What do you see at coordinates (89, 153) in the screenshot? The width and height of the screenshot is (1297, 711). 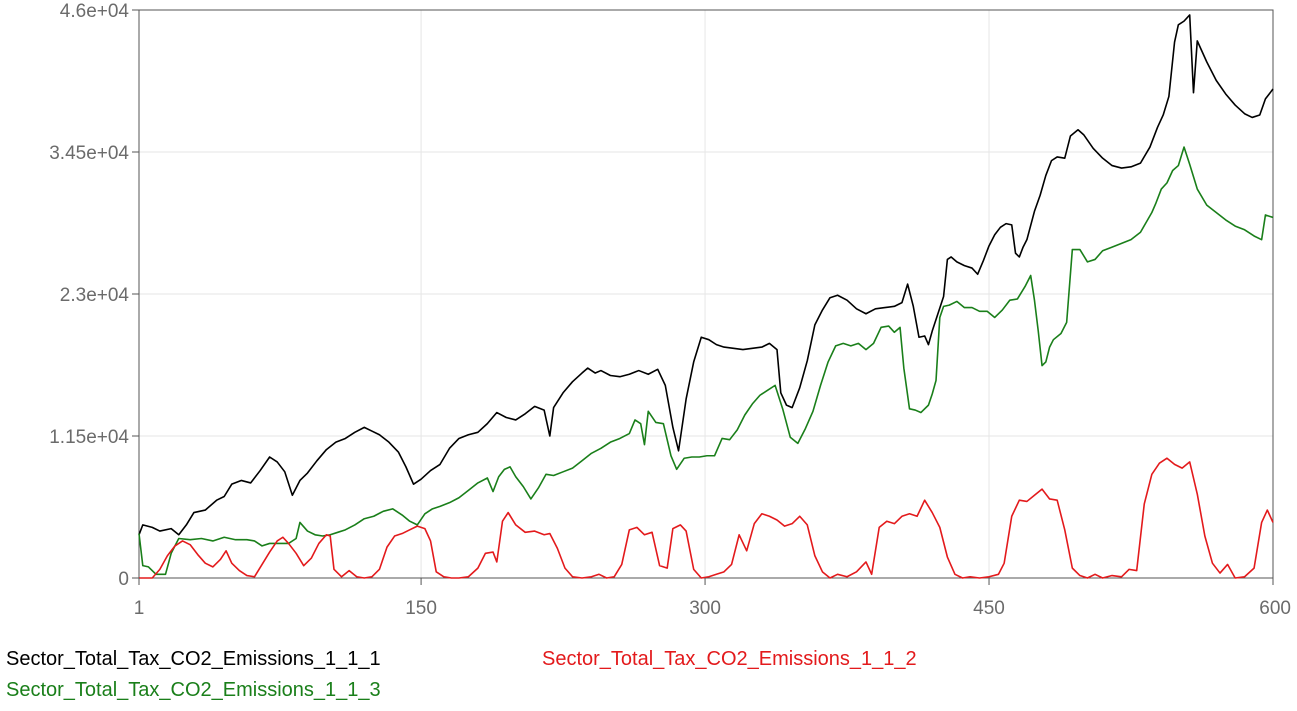 I see `y-tick-label: 3.45e+04` at bounding box center [89, 153].